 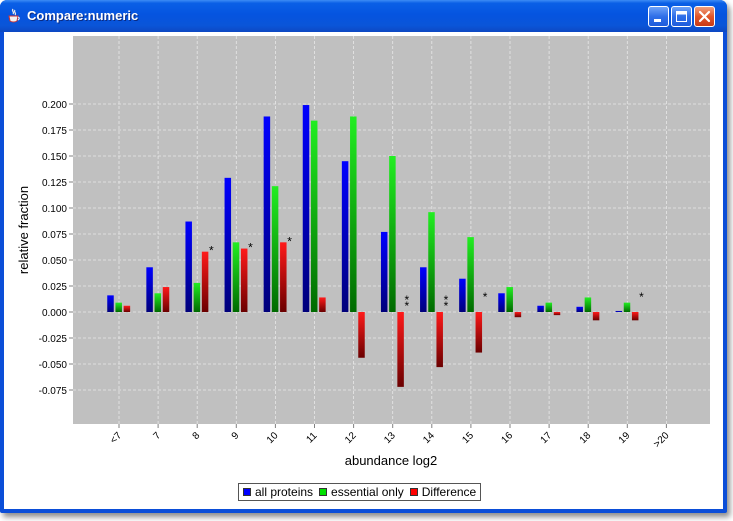 What do you see at coordinates (413, 492) in the screenshot?
I see `legend-swatch-red` at bounding box center [413, 492].